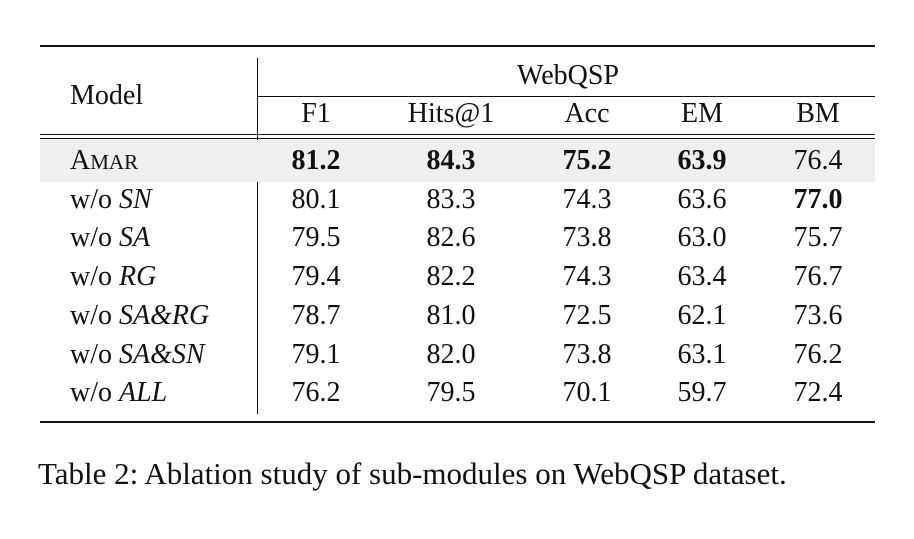 This screenshot has height=539, width=914. I want to click on highlight-row-bg, so click(457, 161).